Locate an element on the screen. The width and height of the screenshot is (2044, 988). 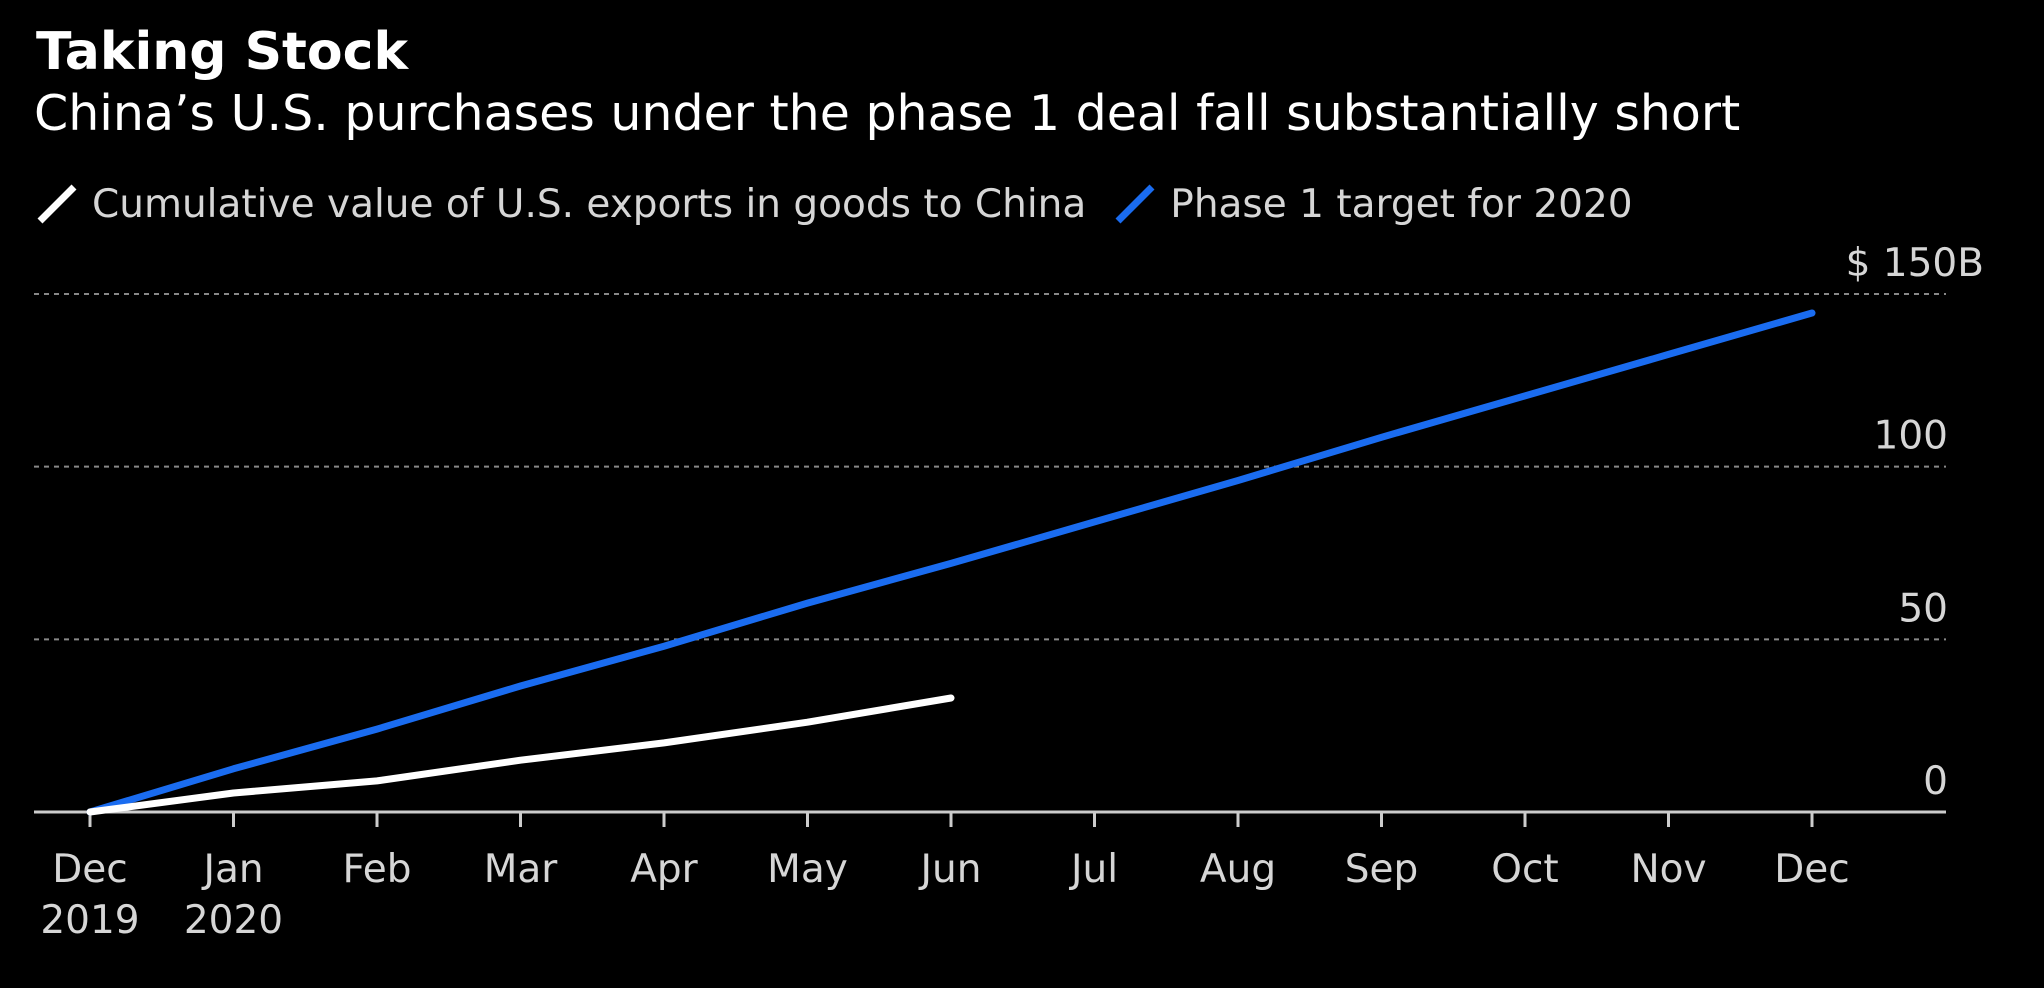
x-tick-label-year-0: 2019 is located at coordinates (89, 920).